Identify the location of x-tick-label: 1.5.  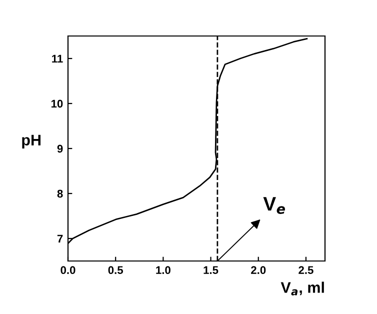
(211, 270).